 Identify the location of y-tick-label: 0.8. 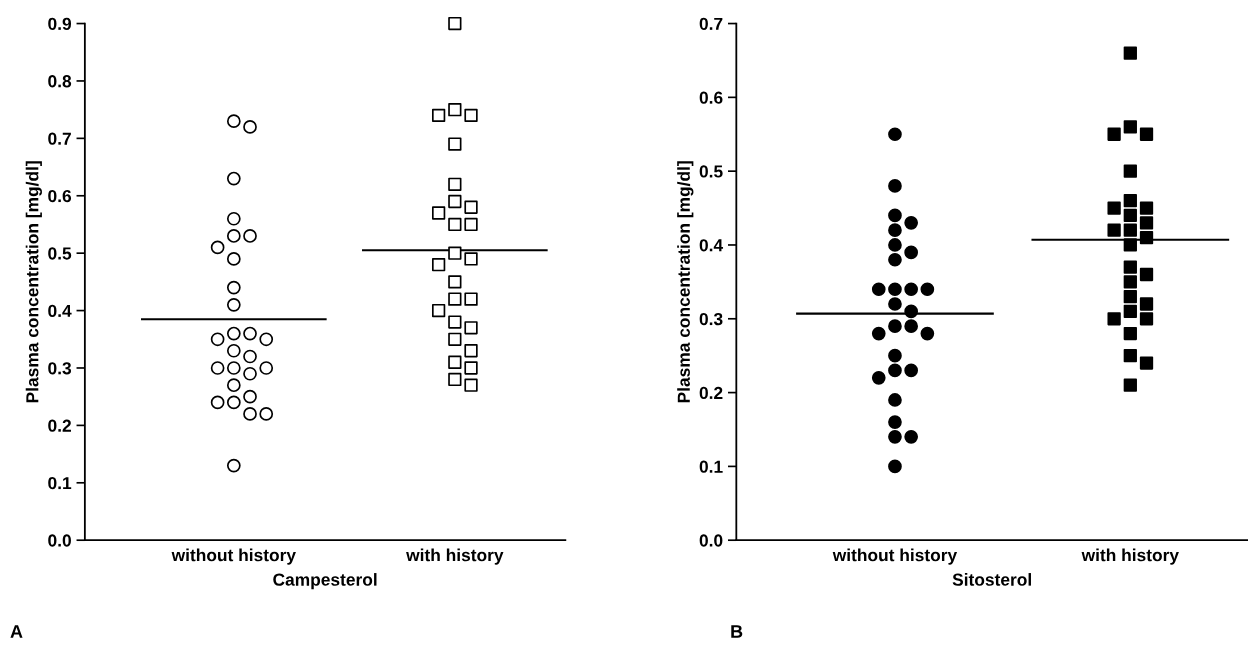
(60, 81).